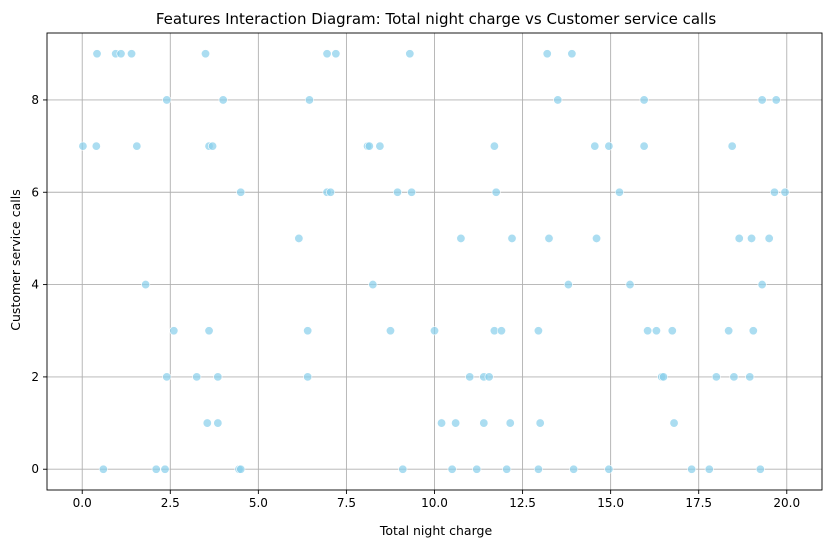 The height and width of the screenshot is (547, 833). Describe the element at coordinates (15, 259) in the screenshot. I see `y-axis-label: Customer service calls` at that location.